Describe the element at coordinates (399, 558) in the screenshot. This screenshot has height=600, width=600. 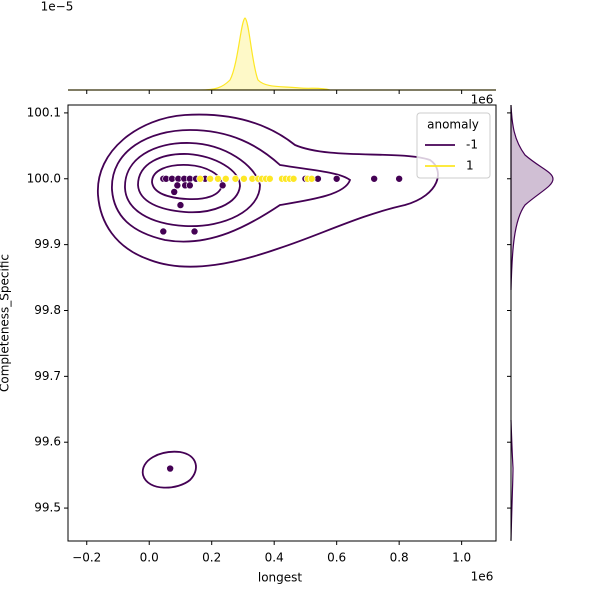
I see `x-tick-label: 0.8` at that location.